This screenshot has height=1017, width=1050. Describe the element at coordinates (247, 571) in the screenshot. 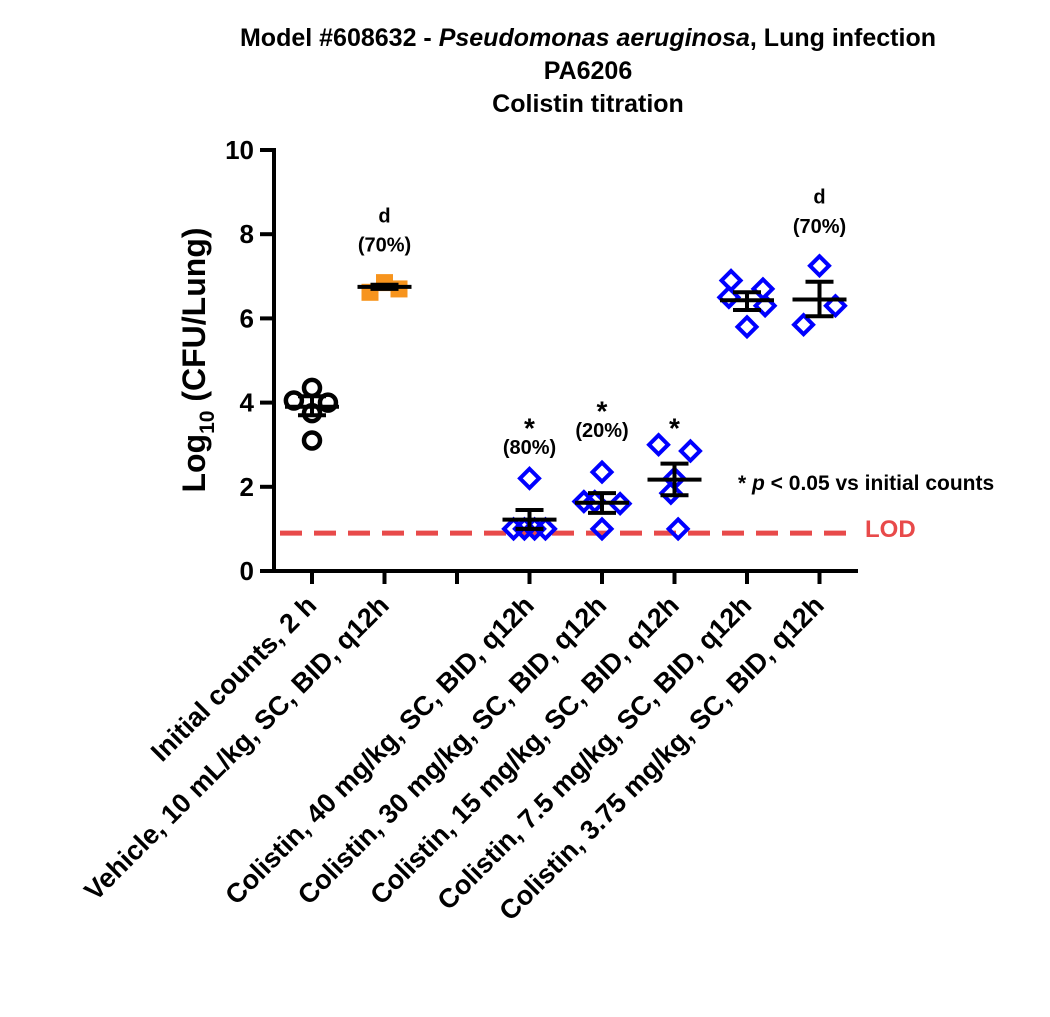

I see `y-tick-label: 0` at that location.